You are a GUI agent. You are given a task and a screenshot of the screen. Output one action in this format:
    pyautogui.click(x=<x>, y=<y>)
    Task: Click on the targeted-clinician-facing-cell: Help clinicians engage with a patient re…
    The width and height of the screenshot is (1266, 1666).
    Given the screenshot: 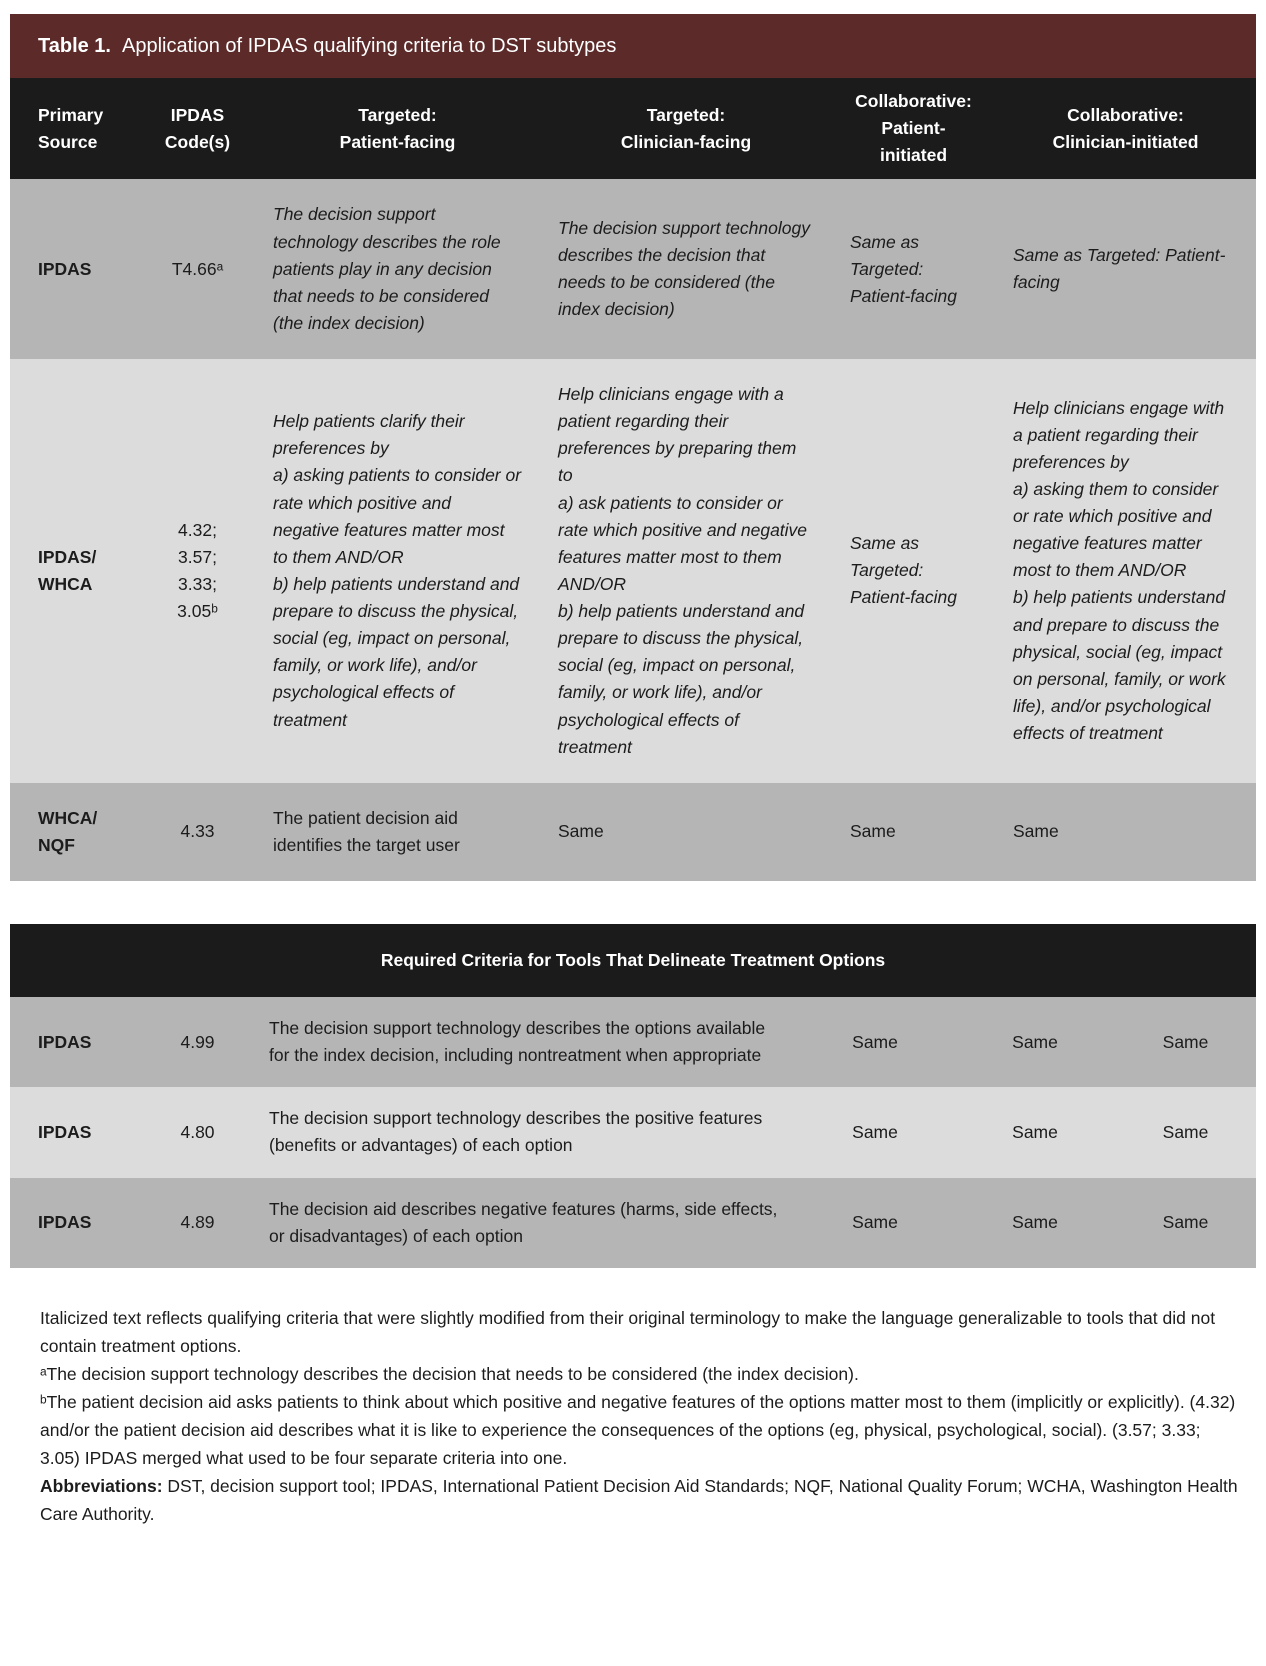 What is the action you would take?
    pyautogui.click(x=683, y=570)
    